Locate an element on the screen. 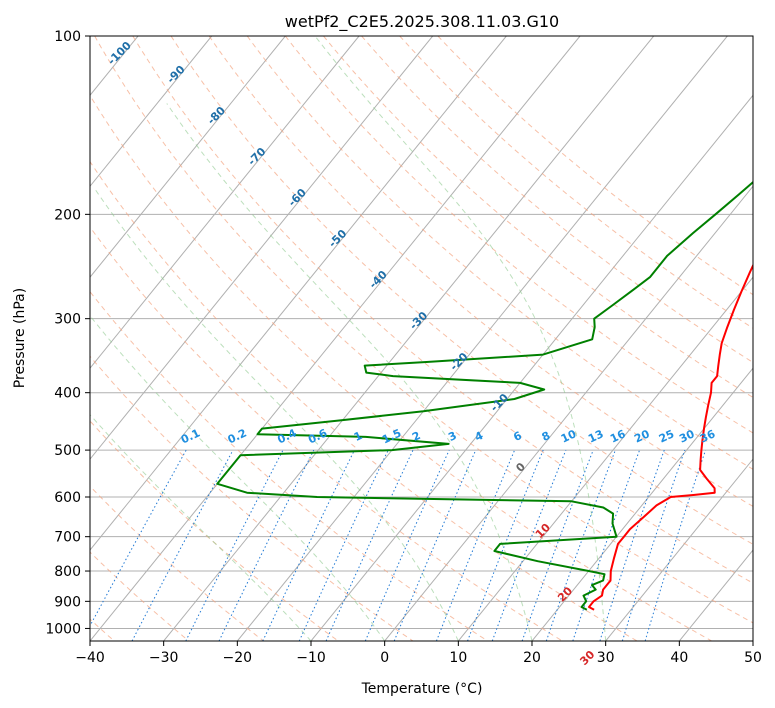  y-tick-label: 700 is located at coordinates (67, 538).